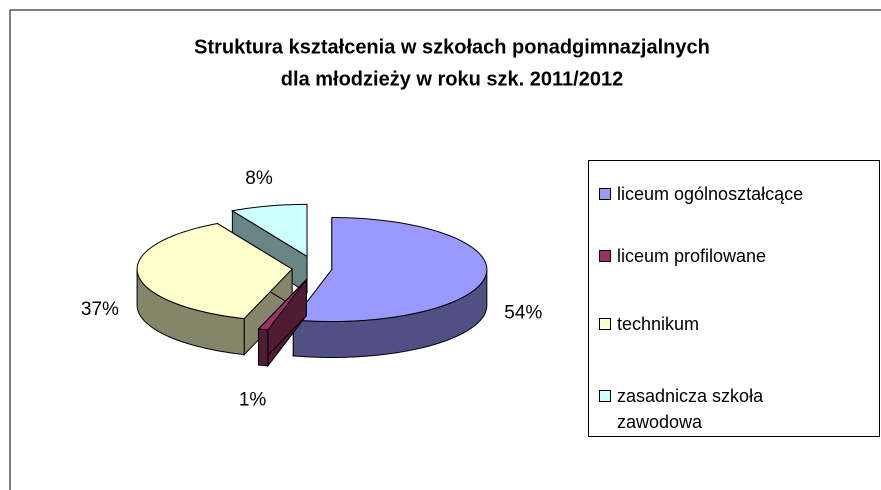  What do you see at coordinates (452, 79) in the screenshot?
I see `chart-title: dla młodzieży w roku szk. 2011/2012` at bounding box center [452, 79].